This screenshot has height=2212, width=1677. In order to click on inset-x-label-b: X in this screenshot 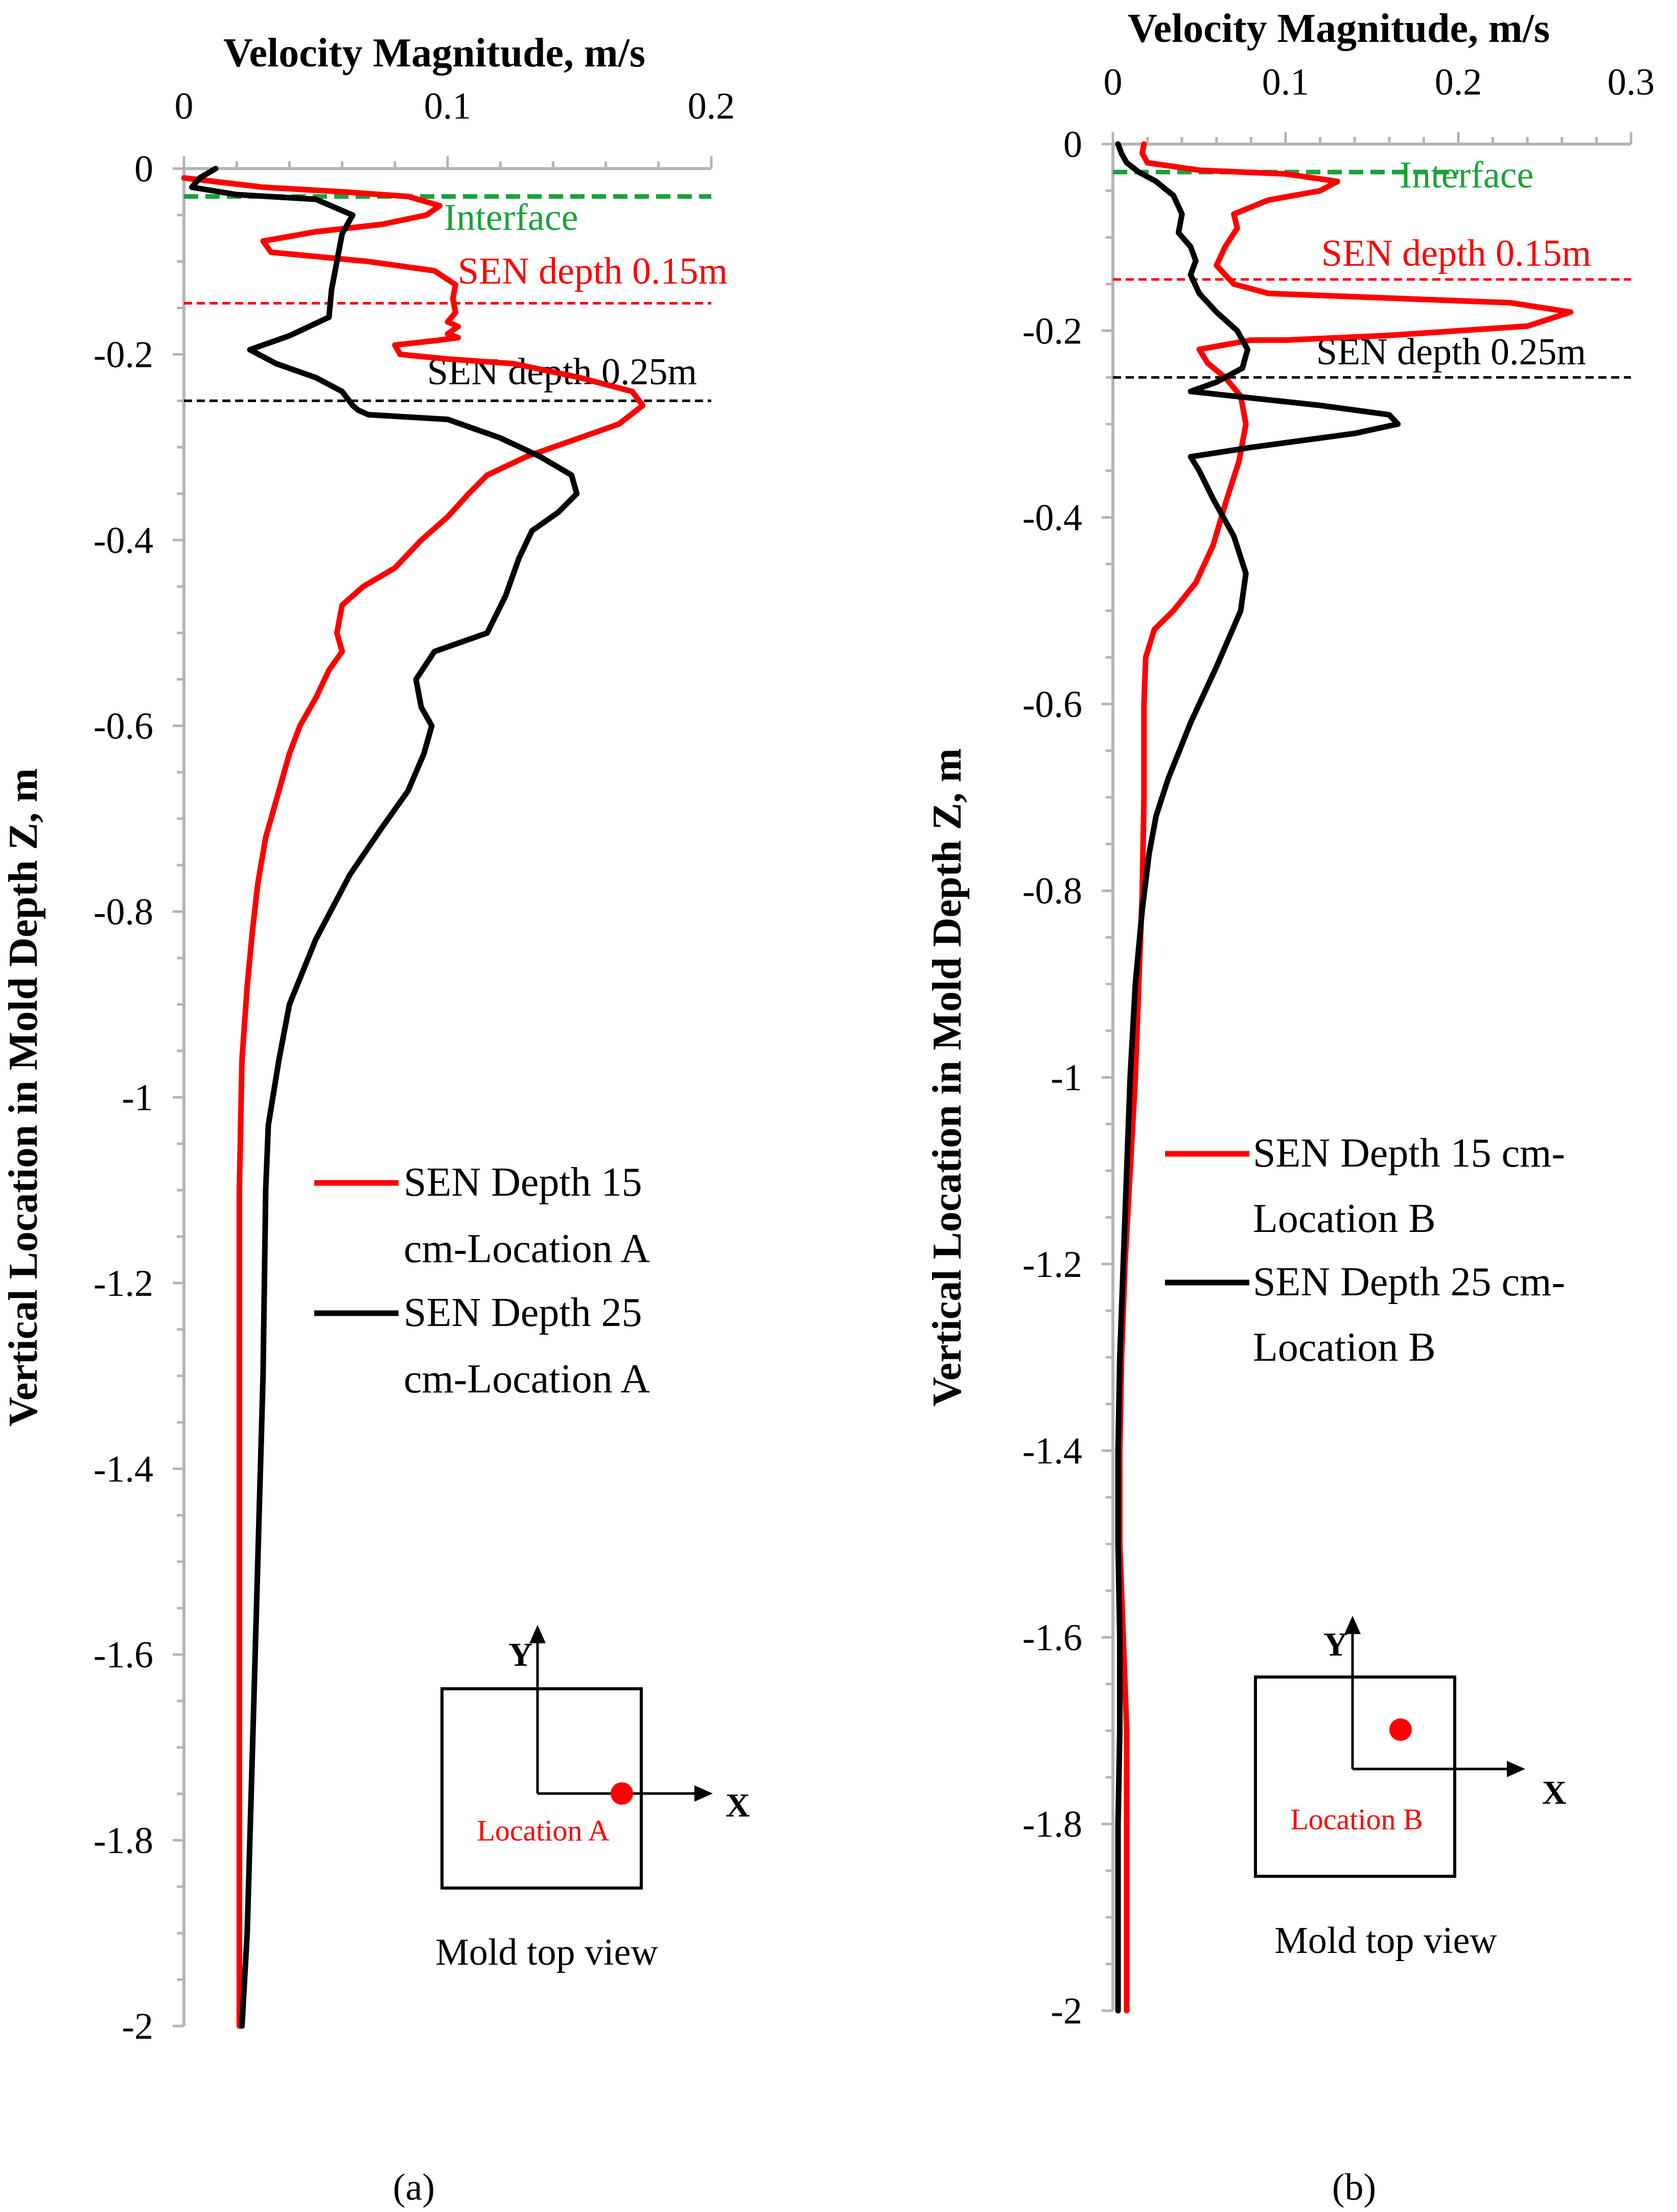, I will do `click(1555, 1792)`.